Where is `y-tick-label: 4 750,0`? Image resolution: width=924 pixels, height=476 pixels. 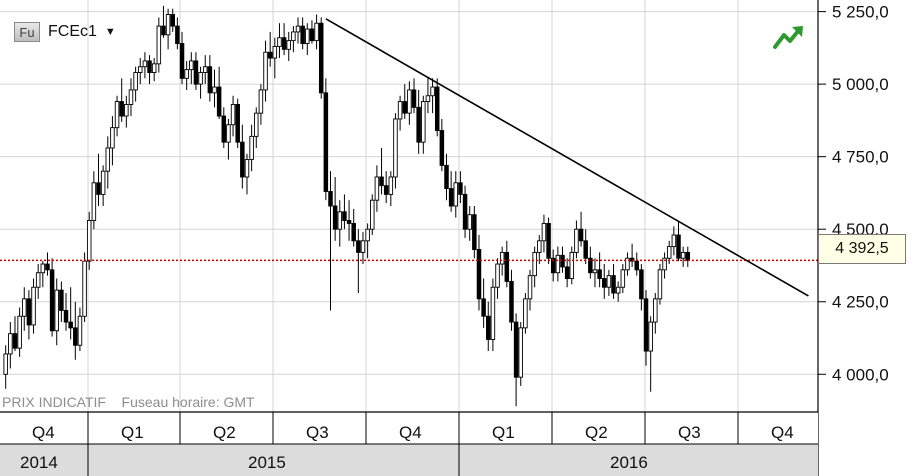
y-tick-label: 4 750,0 is located at coordinates (860, 157).